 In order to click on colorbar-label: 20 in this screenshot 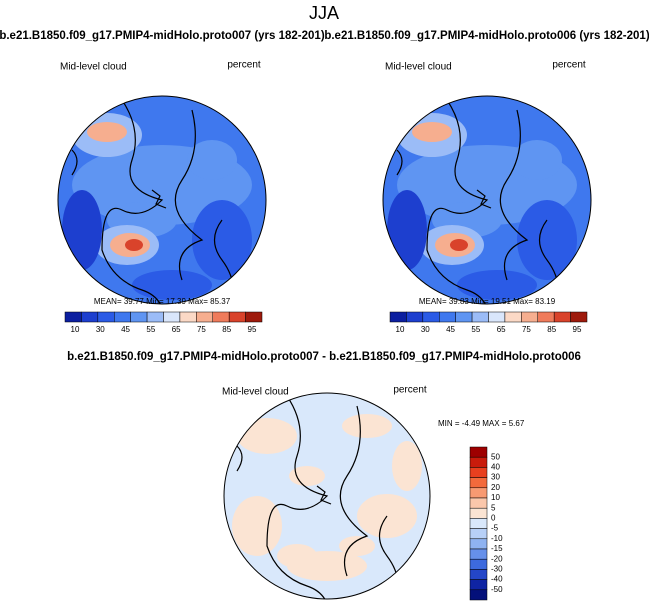, I will do `click(495, 487)`.